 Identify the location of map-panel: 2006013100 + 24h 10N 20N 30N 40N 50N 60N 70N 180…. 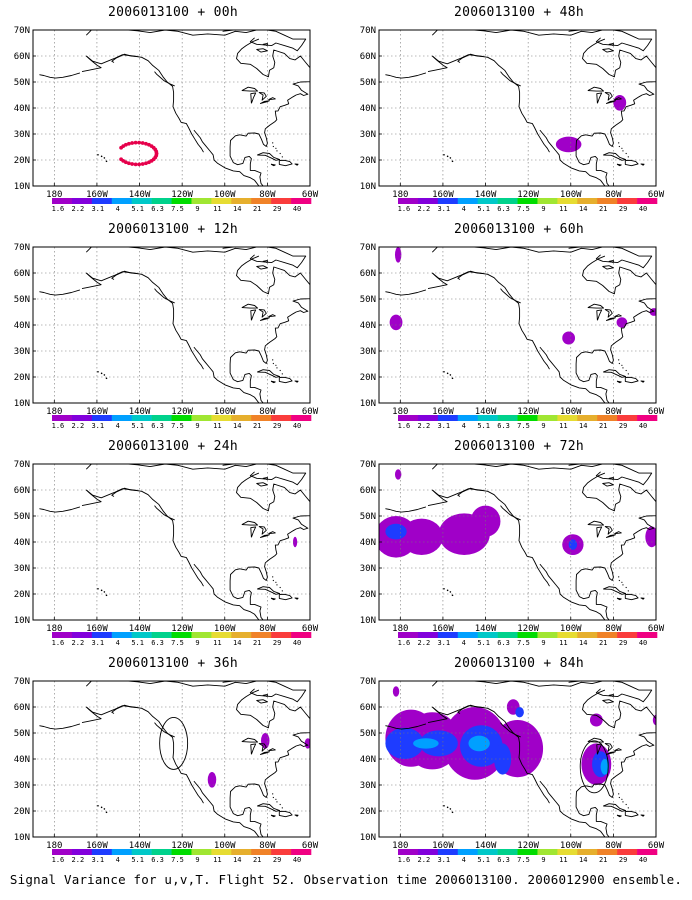
(173, 542).